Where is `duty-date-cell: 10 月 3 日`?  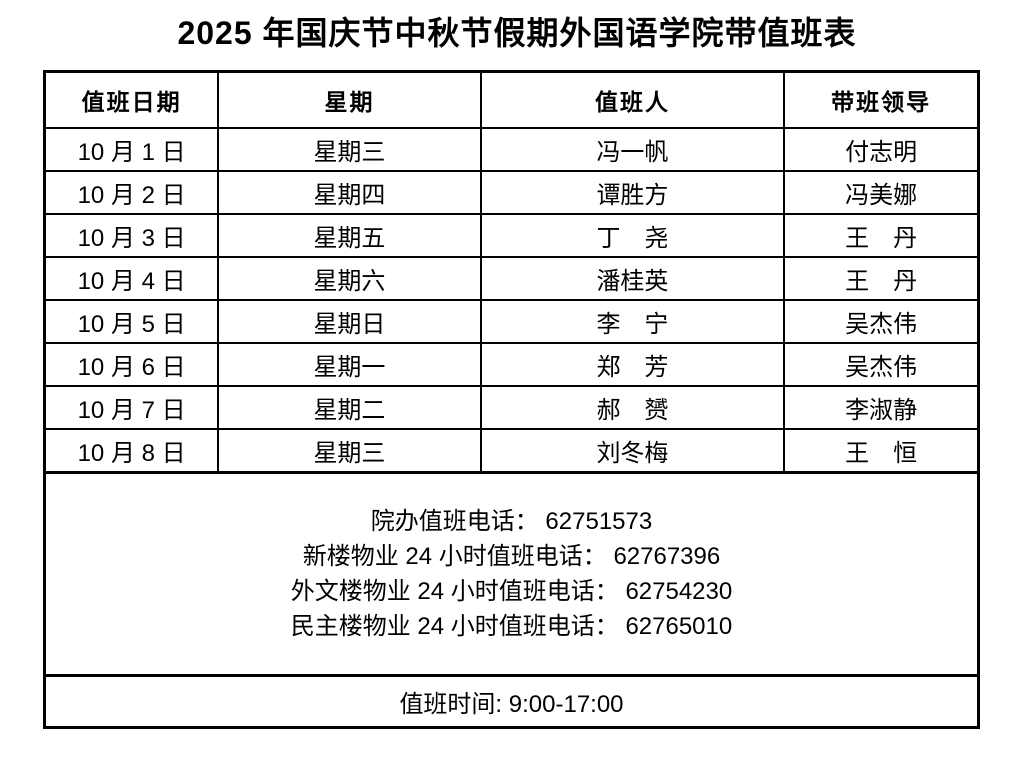 duty-date-cell: 10 月 3 日 is located at coordinates (131, 235).